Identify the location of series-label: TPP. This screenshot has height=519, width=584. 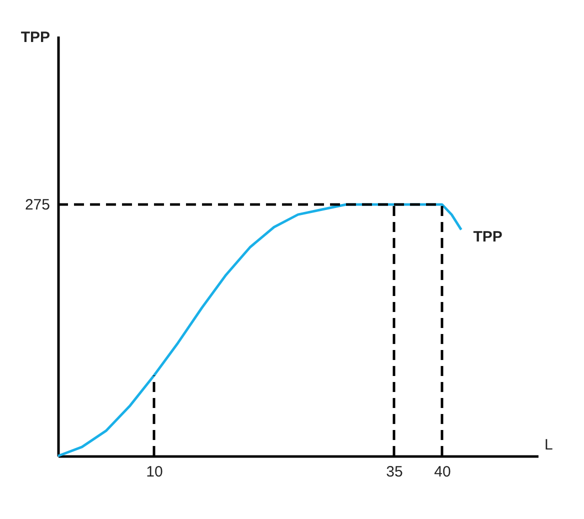
(487, 237).